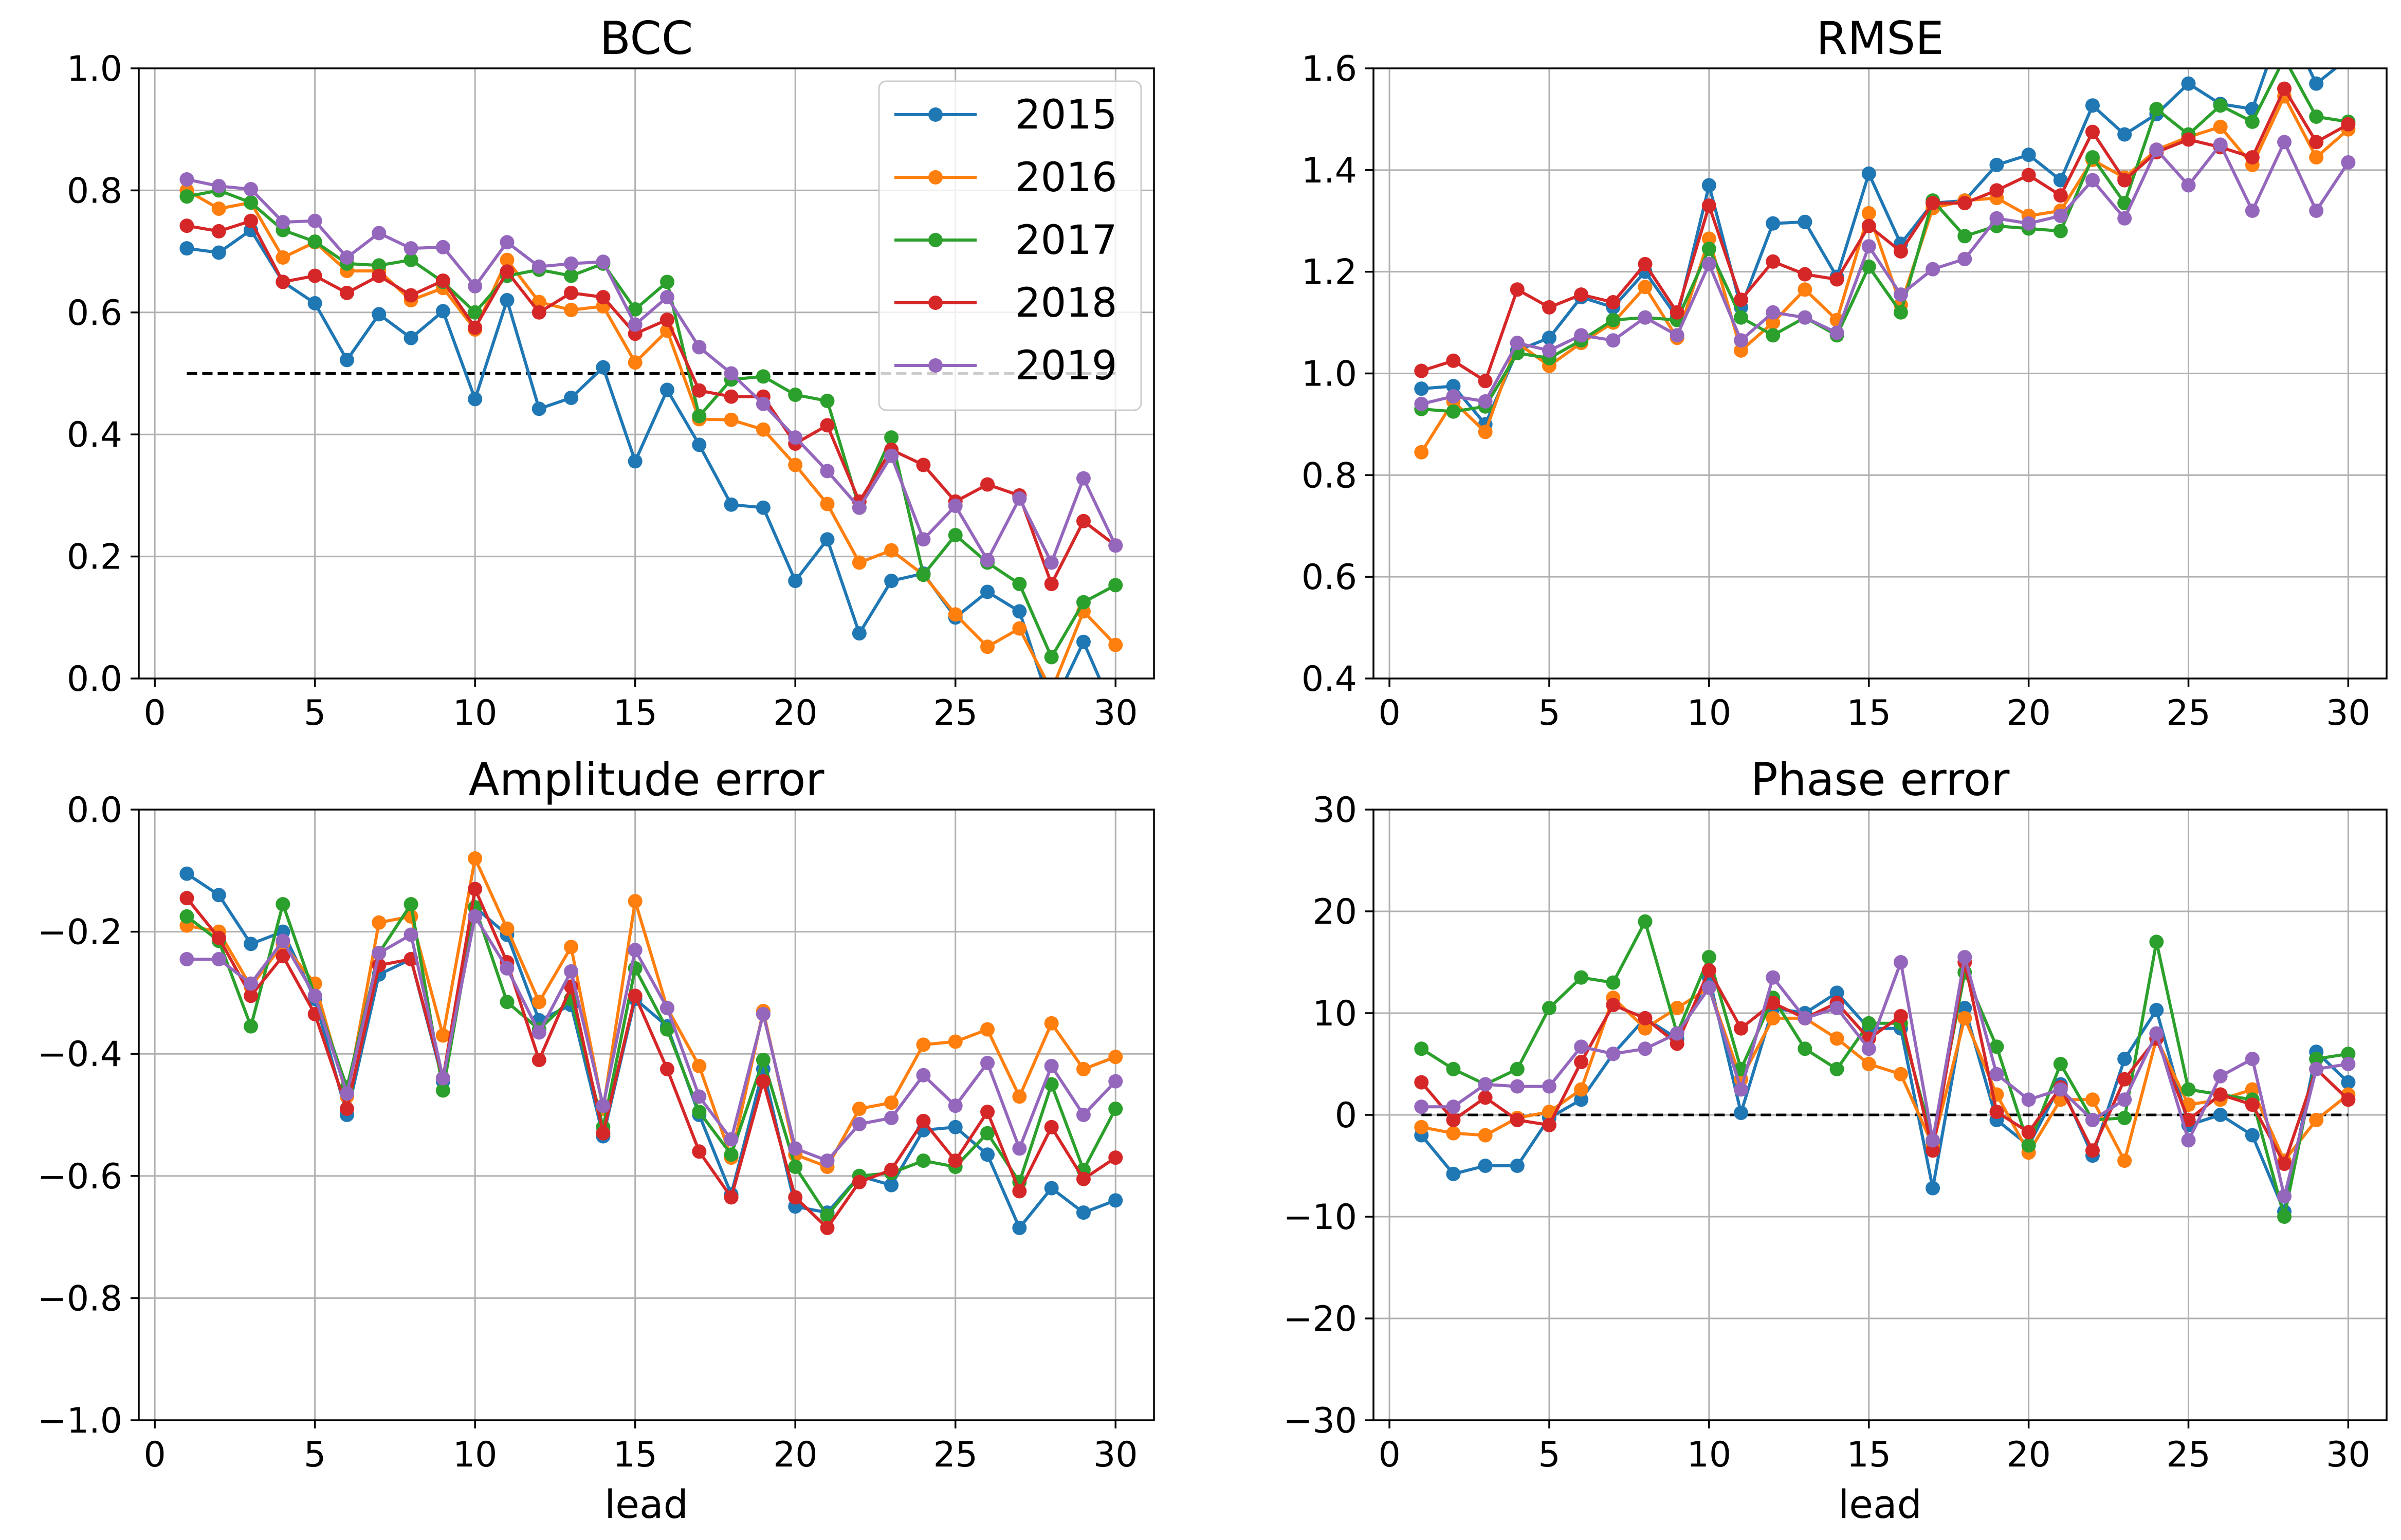 The image size is (2401, 1540). Describe the element at coordinates (94, 435) in the screenshot. I see `y-tick-label: 0.4` at that location.